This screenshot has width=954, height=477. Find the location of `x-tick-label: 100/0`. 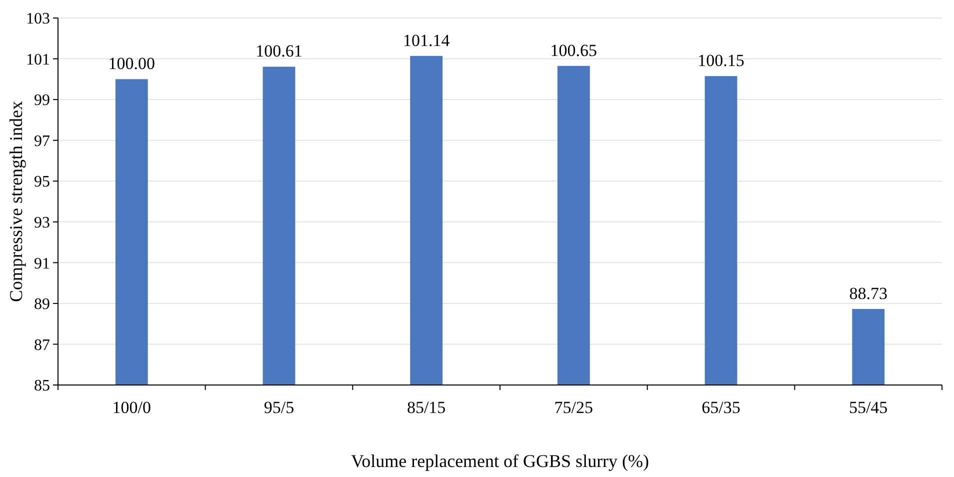

x-tick-label: 100/0 is located at coordinates (132, 407).